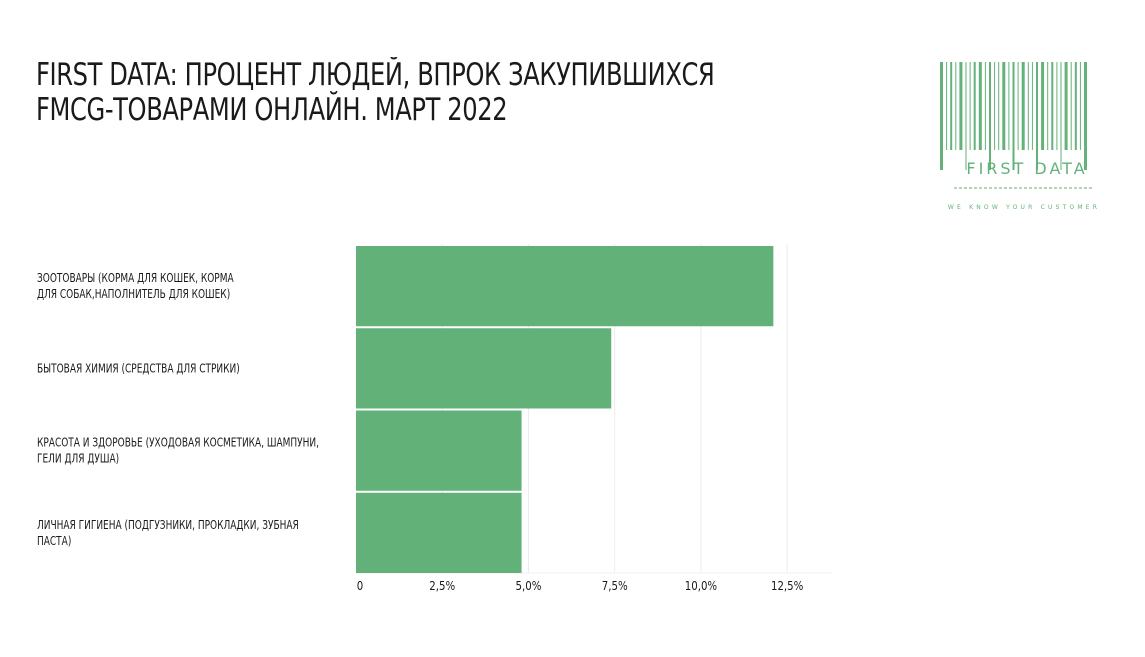  I want to click on barcode-icon, so click(1013, 116).